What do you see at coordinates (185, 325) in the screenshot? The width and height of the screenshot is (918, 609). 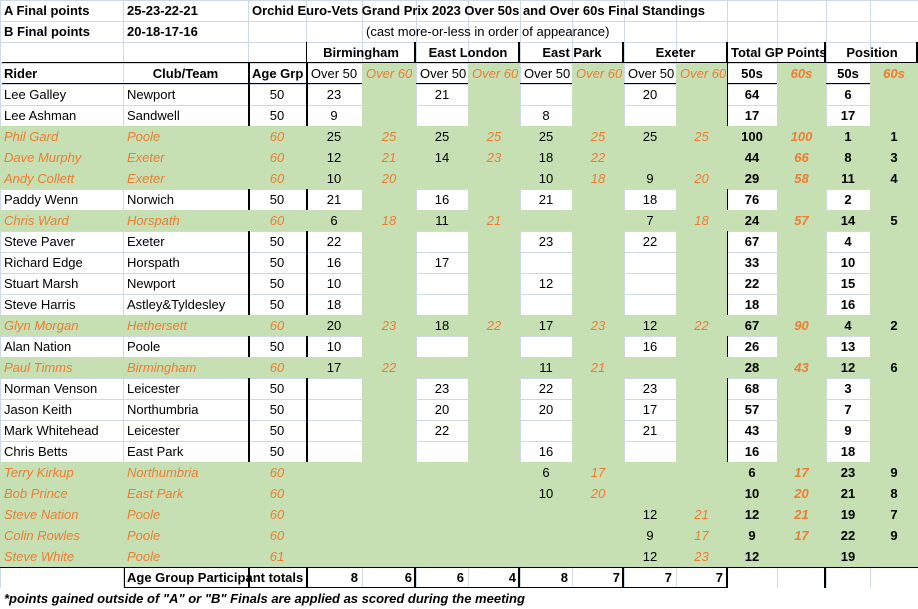 I see `club-name: Hethersett` at bounding box center [185, 325].